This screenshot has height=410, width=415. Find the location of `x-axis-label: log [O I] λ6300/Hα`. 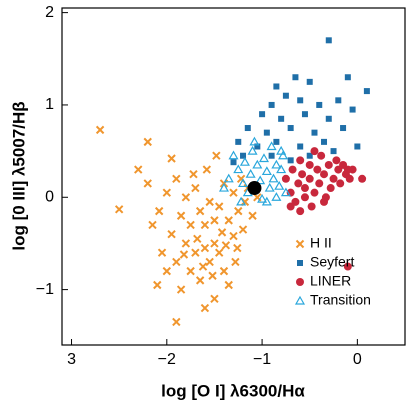

x-axis-label: log [O I] λ6300/Hα is located at coordinates (233, 390).